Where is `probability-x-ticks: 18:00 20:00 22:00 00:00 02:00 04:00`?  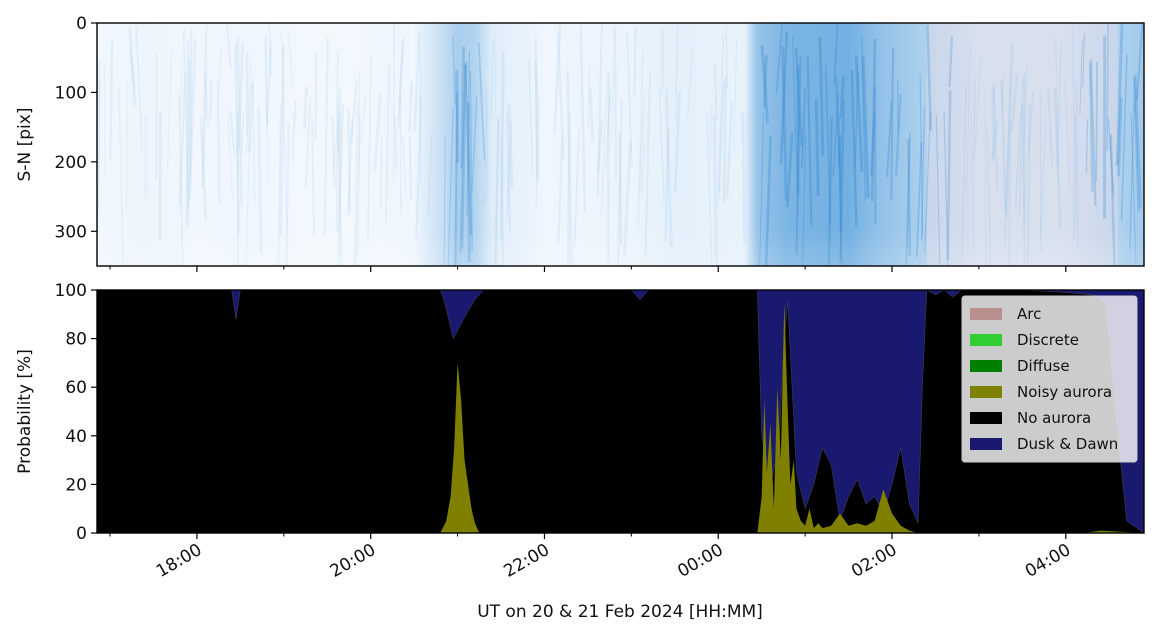 probability-x-ticks: 18:00 20:00 22:00 00:00 02:00 04:00 is located at coordinates (591, 557).